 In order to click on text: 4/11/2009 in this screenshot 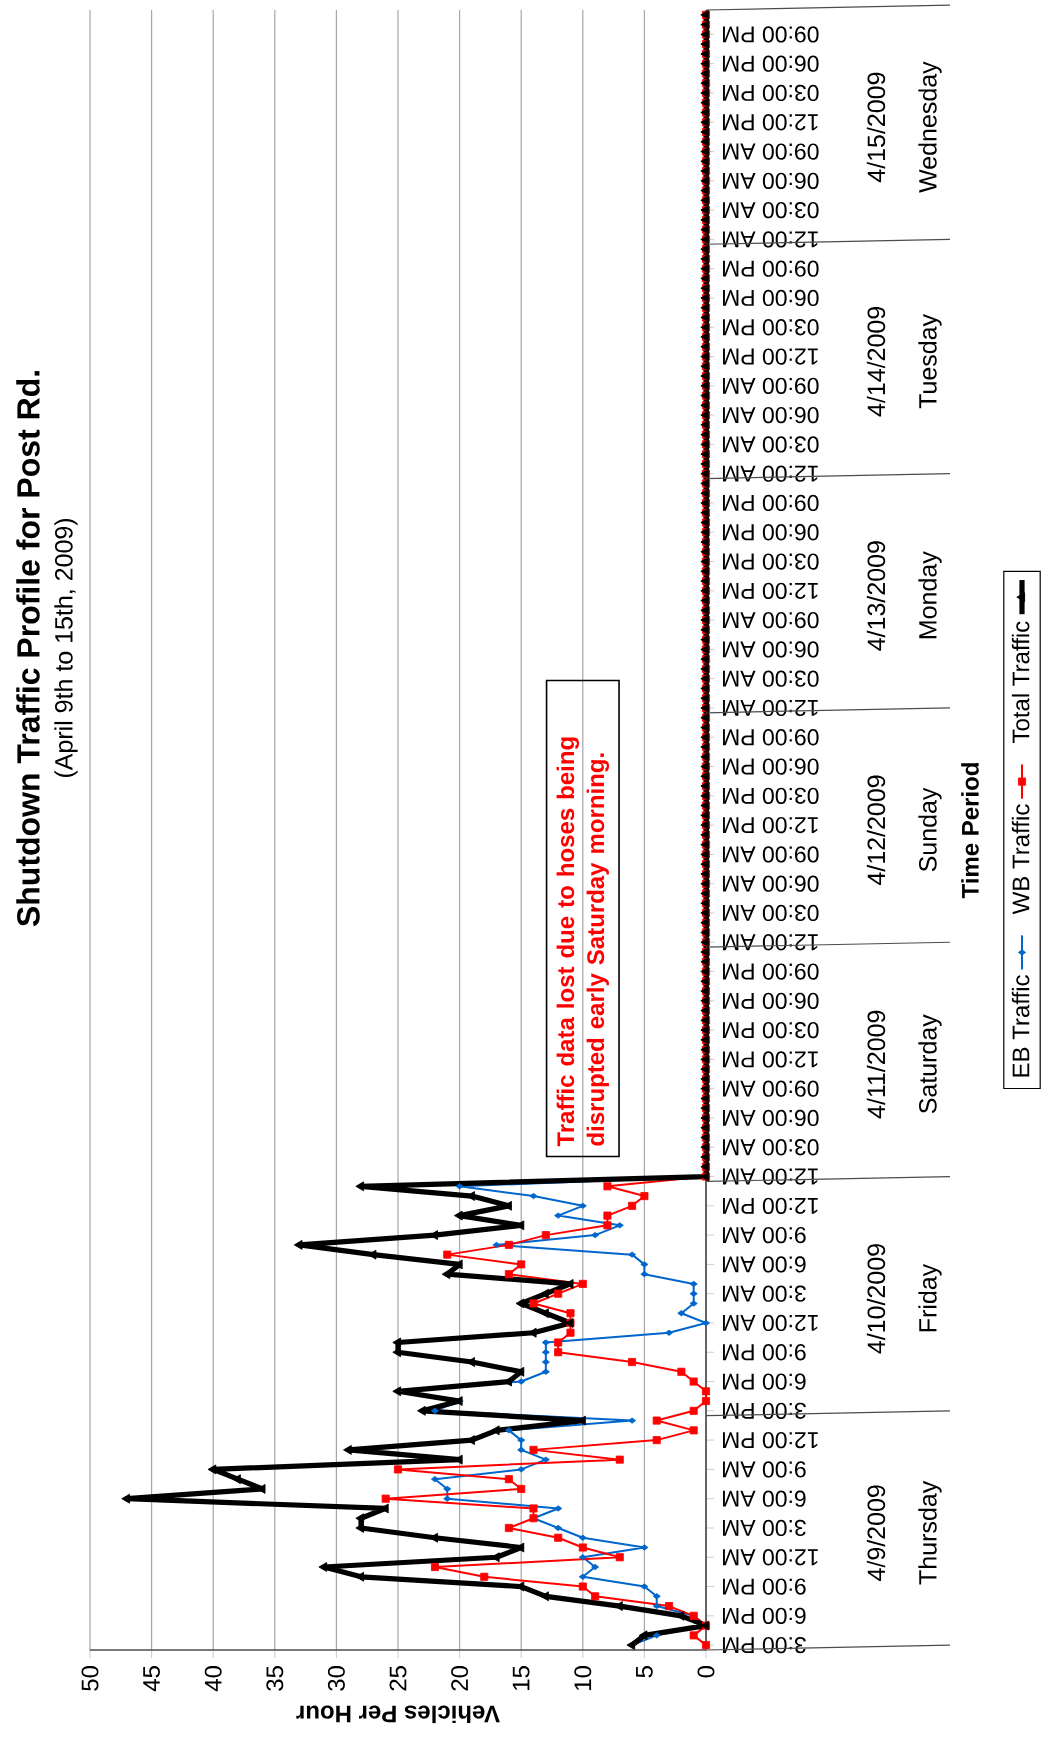, I will do `click(876, 1064)`.